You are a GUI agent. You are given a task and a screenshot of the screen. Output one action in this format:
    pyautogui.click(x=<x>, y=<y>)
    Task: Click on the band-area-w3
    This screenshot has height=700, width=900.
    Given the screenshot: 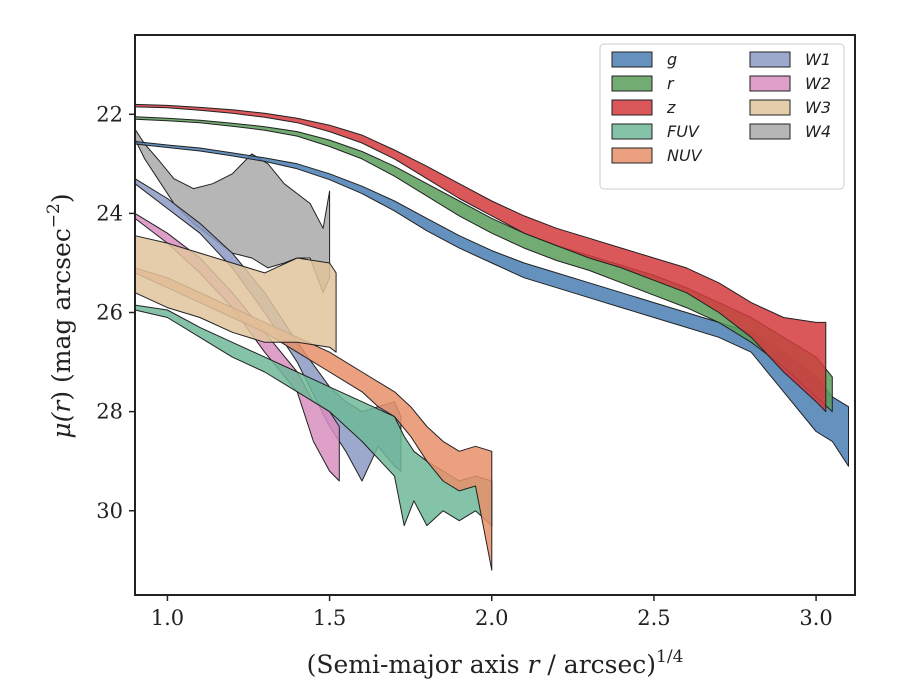 What is the action you would take?
    pyautogui.click(x=235, y=294)
    